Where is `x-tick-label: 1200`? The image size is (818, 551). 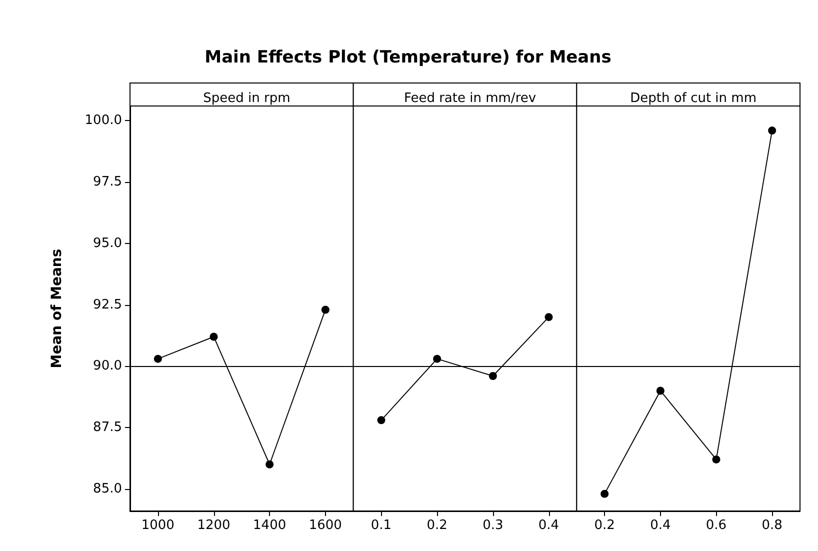 x-tick-label: 1200 is located at coordinates (213, 525).